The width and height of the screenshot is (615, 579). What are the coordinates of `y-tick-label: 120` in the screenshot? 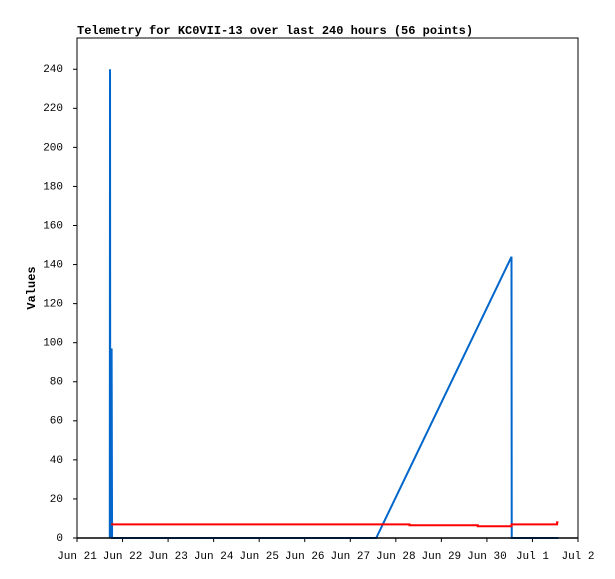 It's located at (53, 305).